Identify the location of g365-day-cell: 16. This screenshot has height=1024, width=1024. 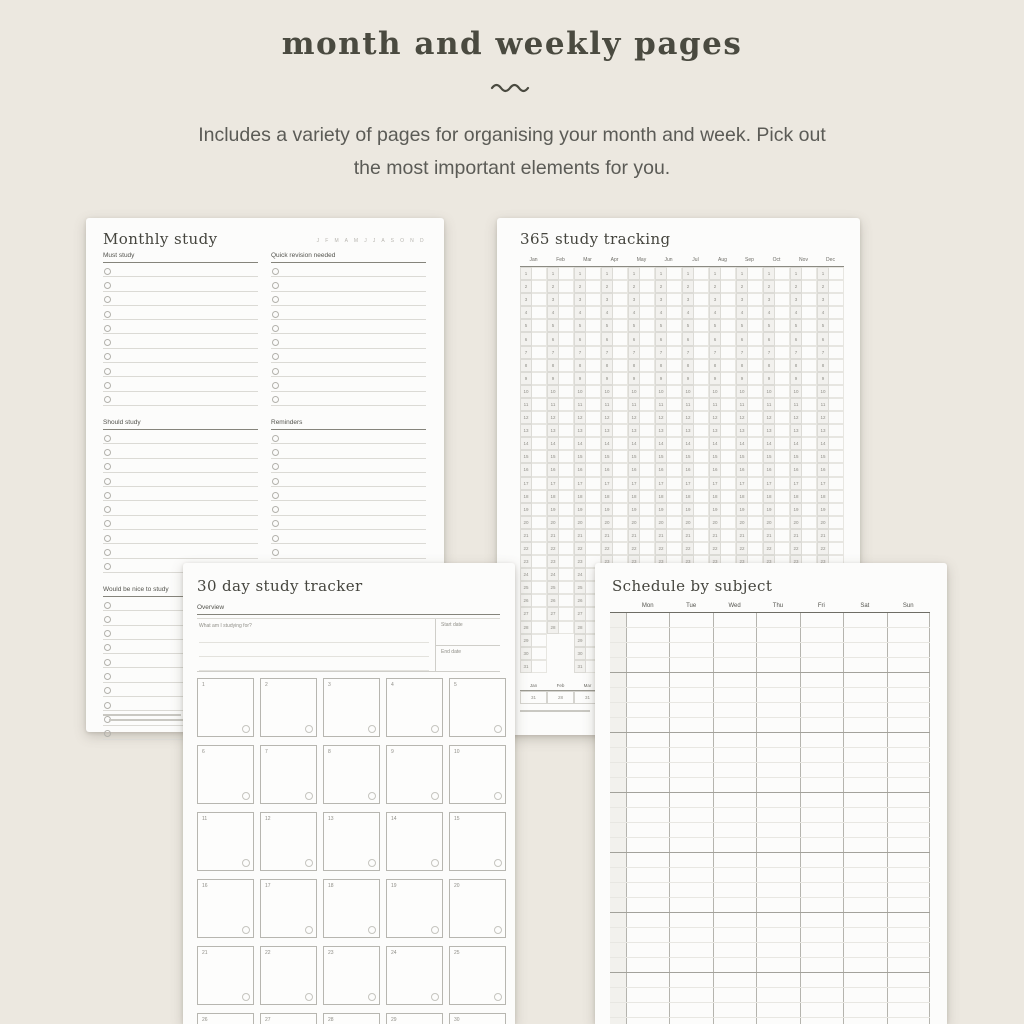
(830, 470).